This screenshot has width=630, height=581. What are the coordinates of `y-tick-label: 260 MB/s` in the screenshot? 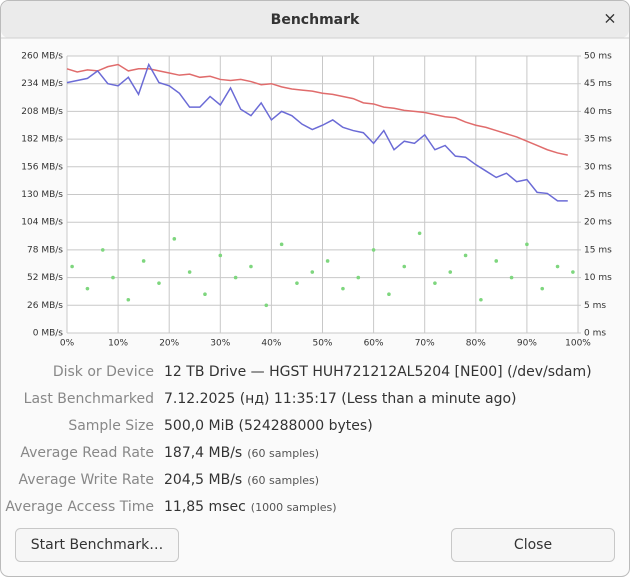 It's located at (42, 57).